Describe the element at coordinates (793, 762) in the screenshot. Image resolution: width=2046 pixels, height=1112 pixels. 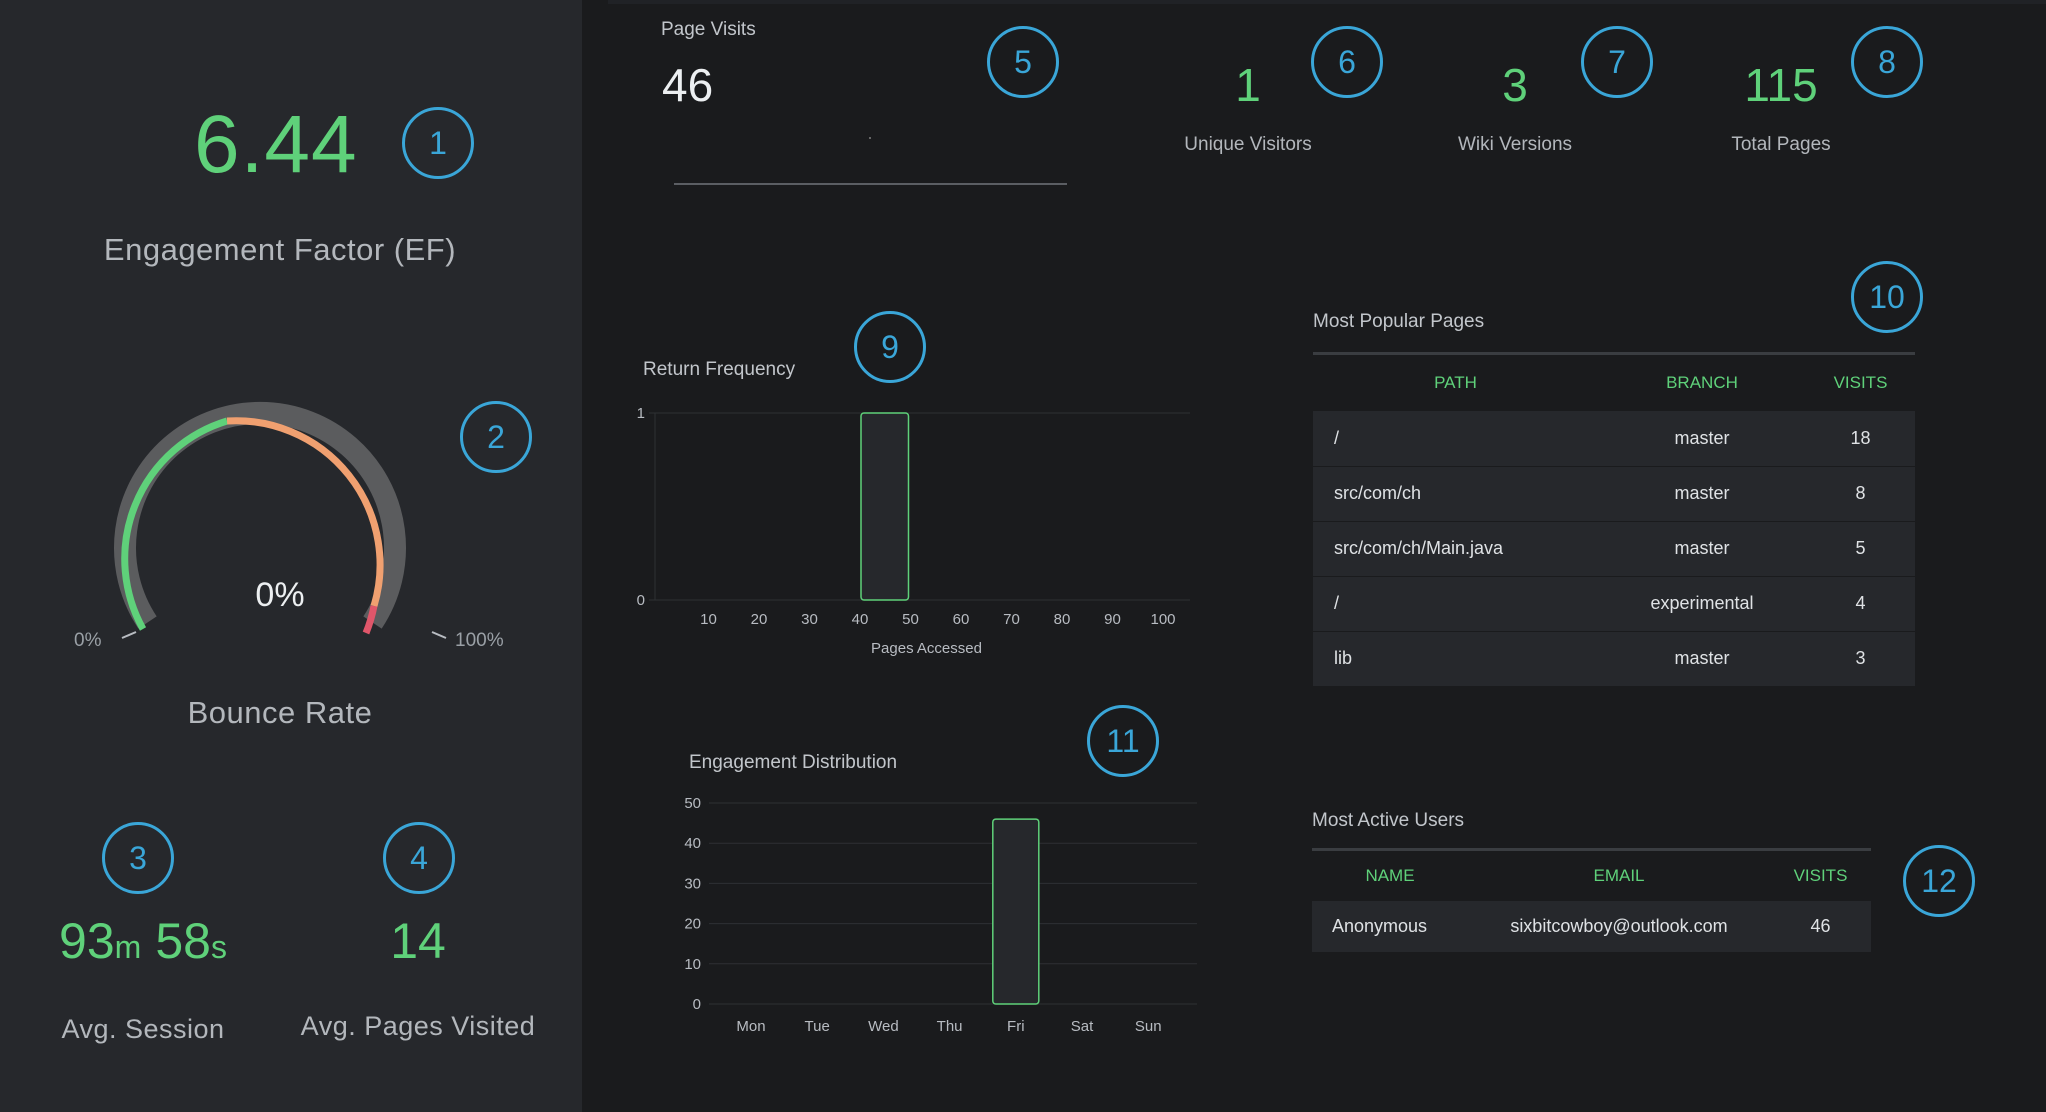
I see `engagement-distribution-title: Engagement Distribution` at that location.